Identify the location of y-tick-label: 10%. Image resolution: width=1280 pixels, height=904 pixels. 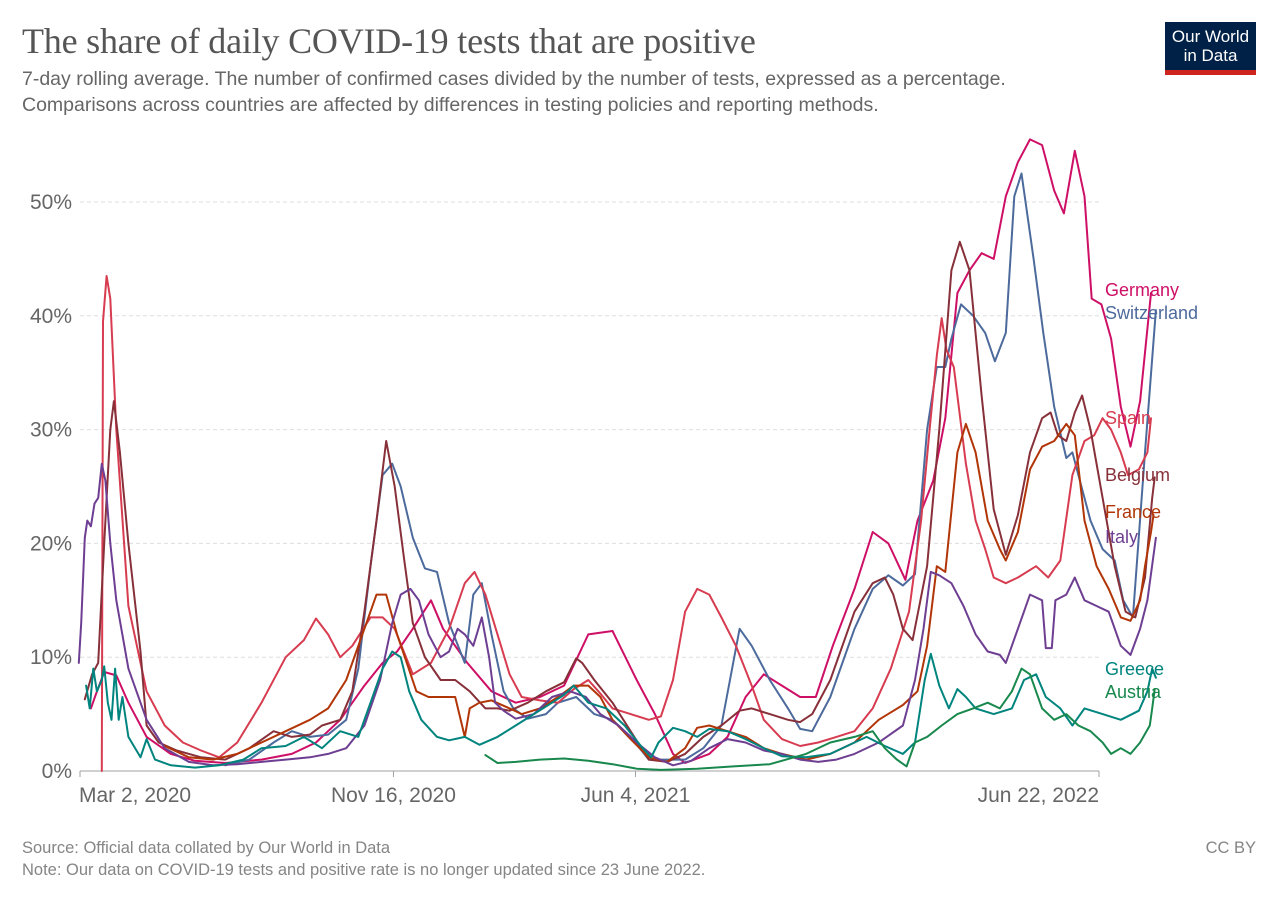
(51, 657).